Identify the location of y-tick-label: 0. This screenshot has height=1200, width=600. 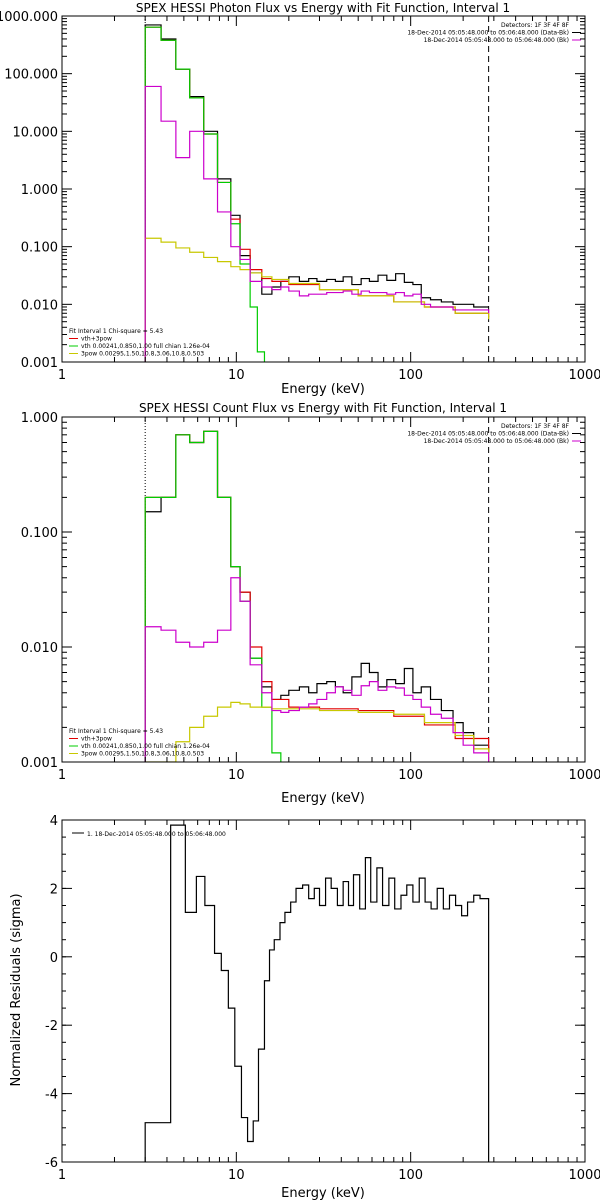
(54, 958).